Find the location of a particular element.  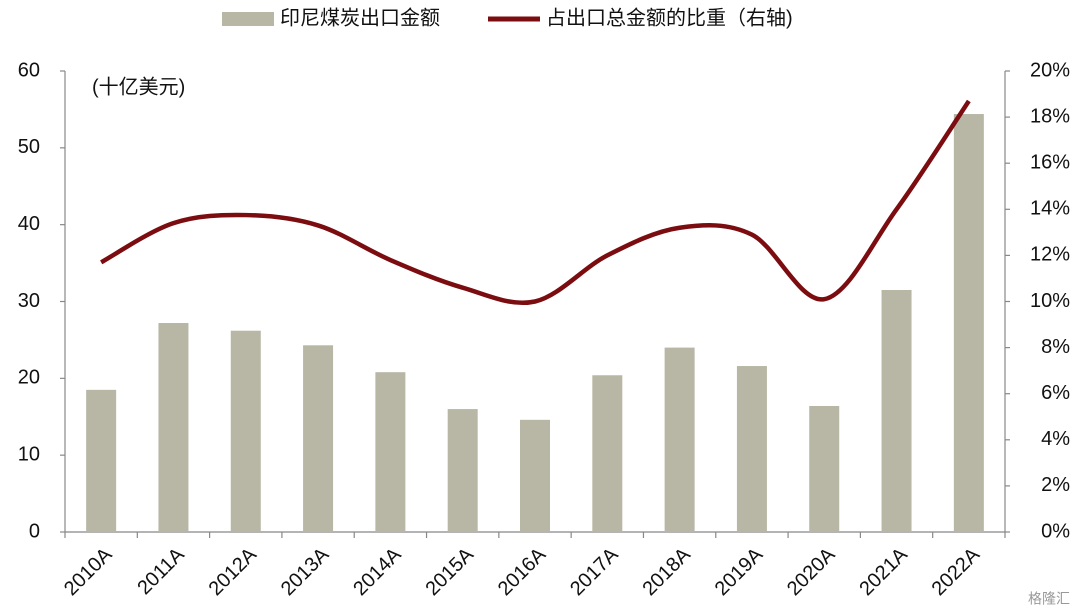

x-tick-label: 2011A is located at coordinates (161, 571).